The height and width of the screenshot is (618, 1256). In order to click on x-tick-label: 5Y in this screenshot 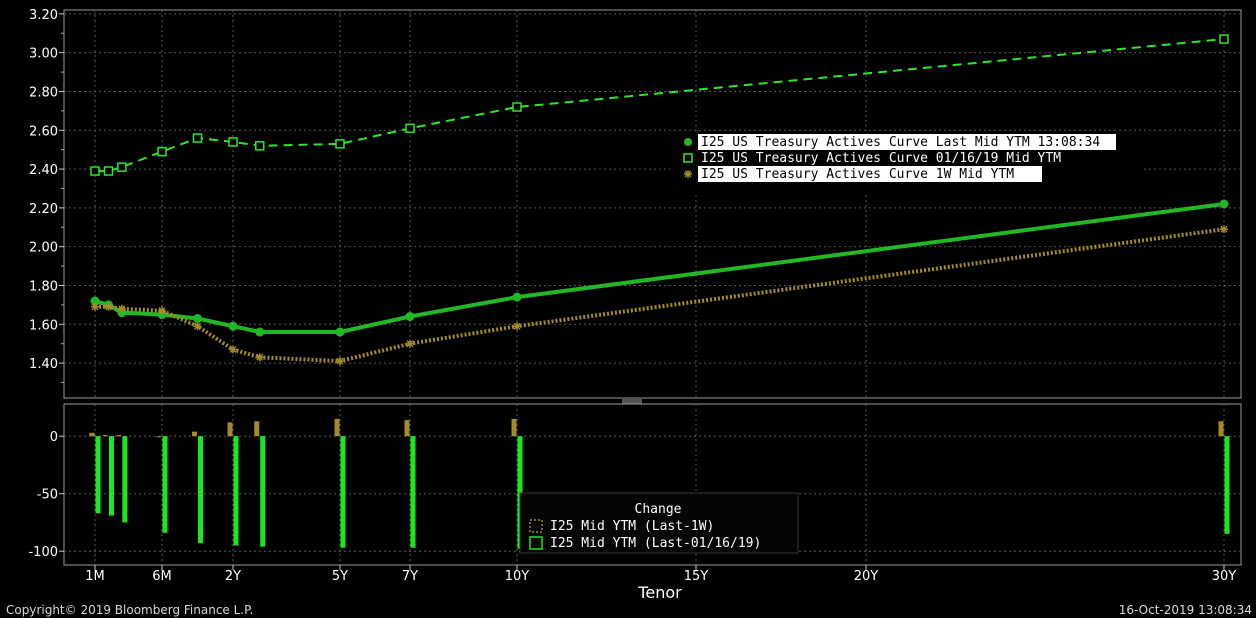, I will do `click(340, 576)`.